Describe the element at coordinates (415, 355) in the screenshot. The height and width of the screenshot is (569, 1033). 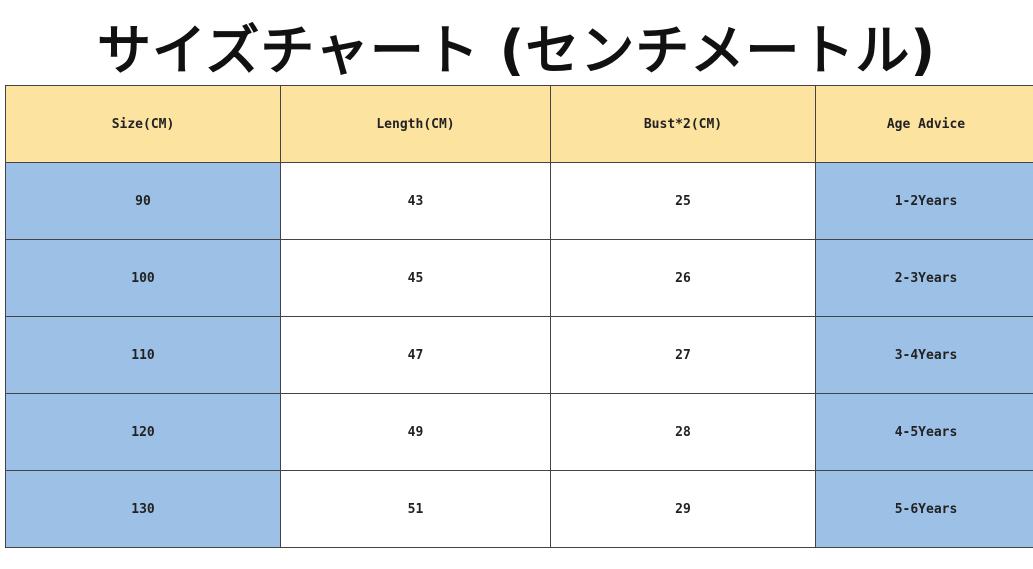
I see `cell-length: 47` at that location.